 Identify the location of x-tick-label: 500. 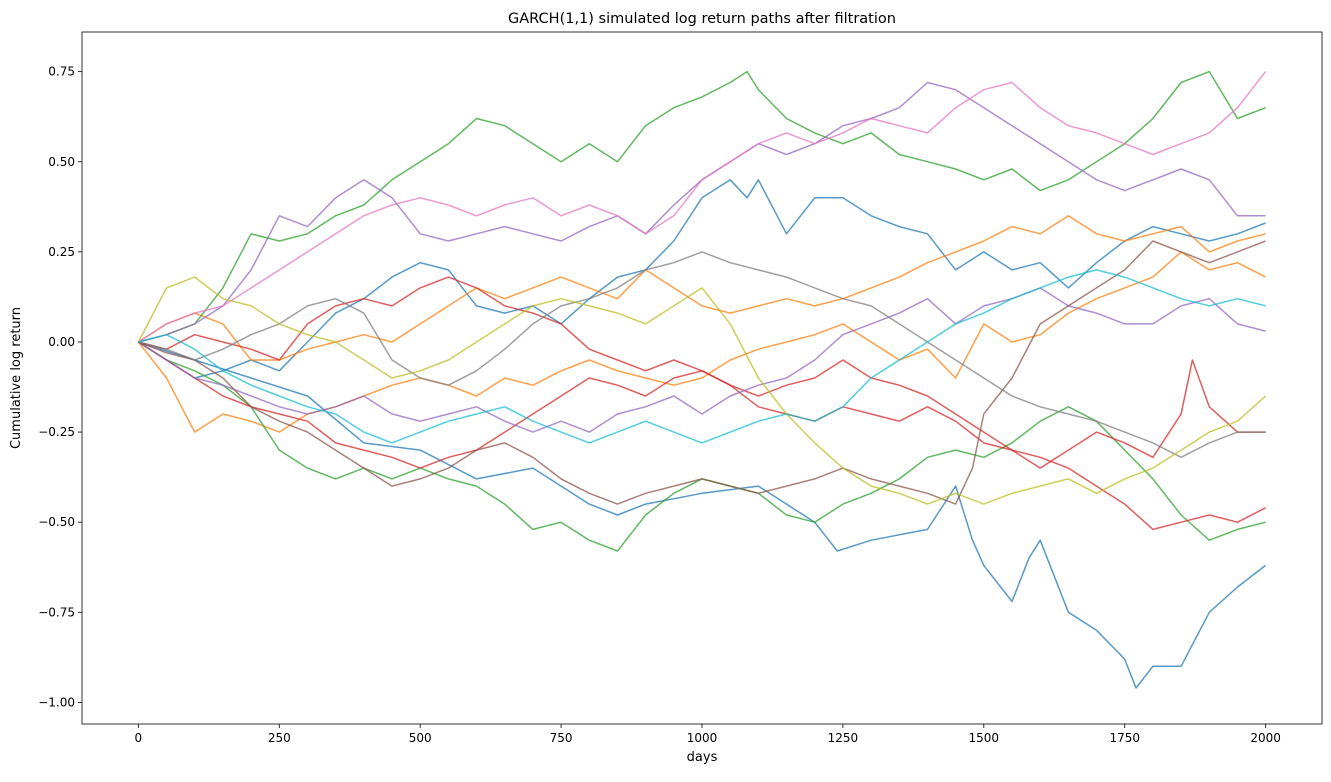
(420, 738).